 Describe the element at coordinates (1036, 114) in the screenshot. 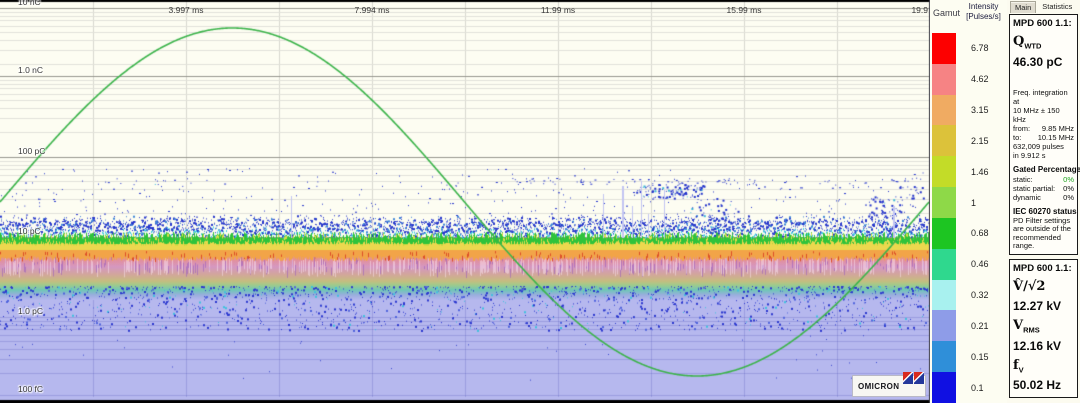

I see `freq-integration-line2: 10 MHz ± 150 kHz` at that location.